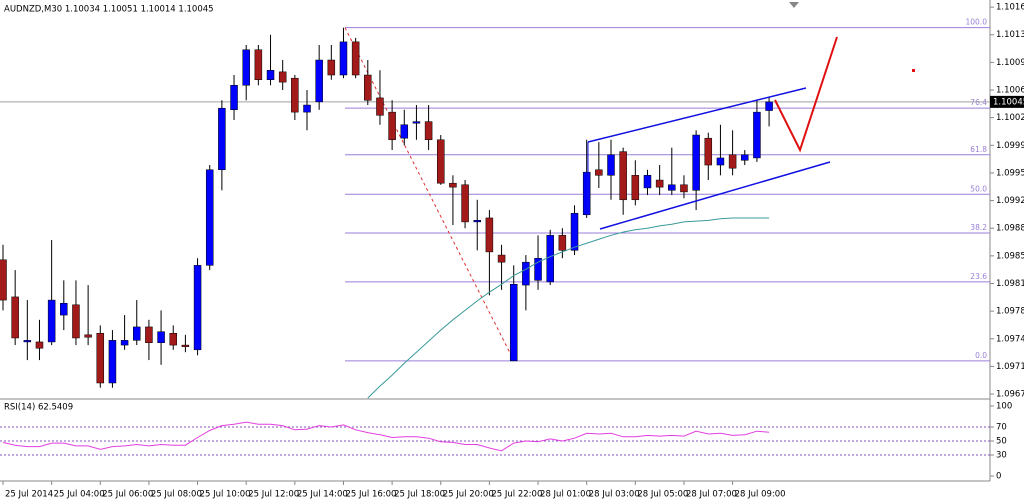 The height and width of the screenshot is (504, 1024). What do you see at coordinates (386, 436) in the screenshot?
I see `rsi-line` at bounding box center [386, 436].